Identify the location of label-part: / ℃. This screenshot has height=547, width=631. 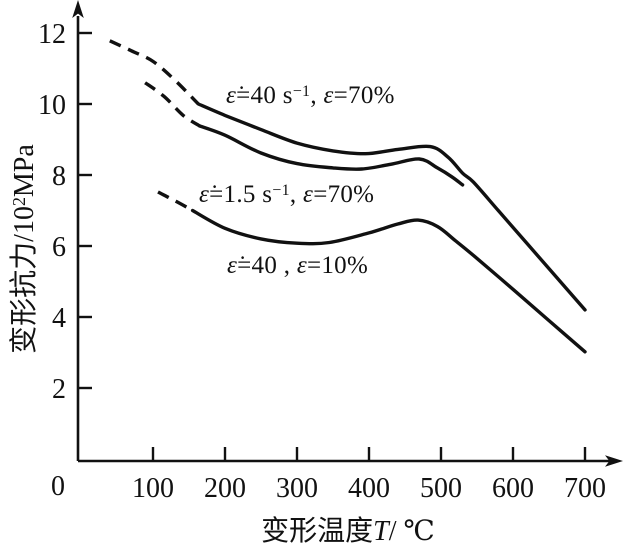
(411, 531).